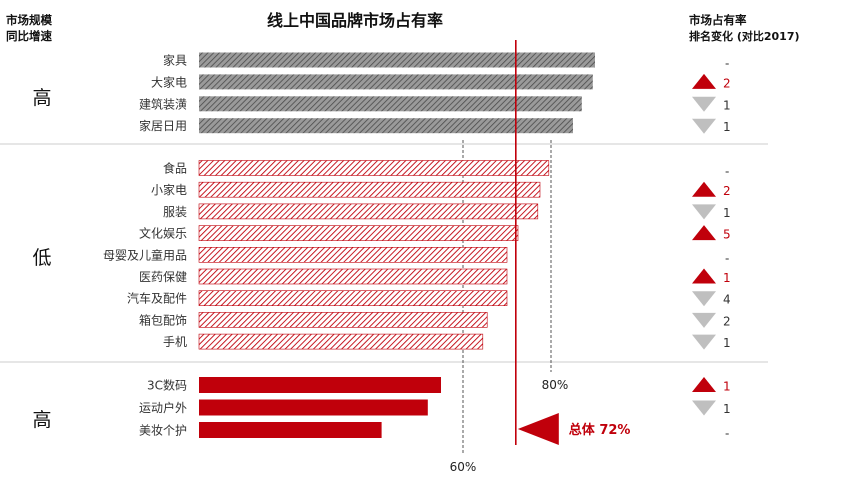 The image size is (850, 481). I want to click on category-label: 3C数码, so click(167, 385).